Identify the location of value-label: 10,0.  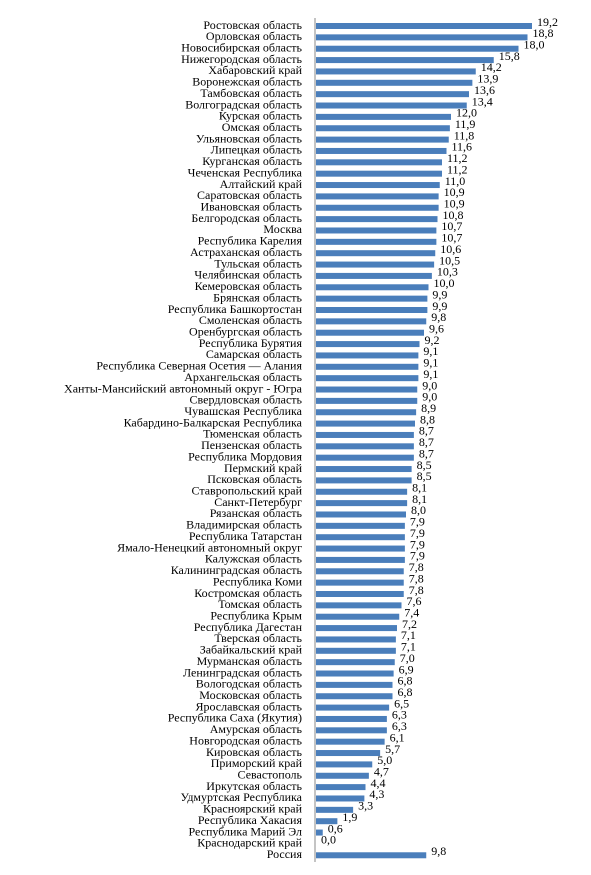
(444, 283).